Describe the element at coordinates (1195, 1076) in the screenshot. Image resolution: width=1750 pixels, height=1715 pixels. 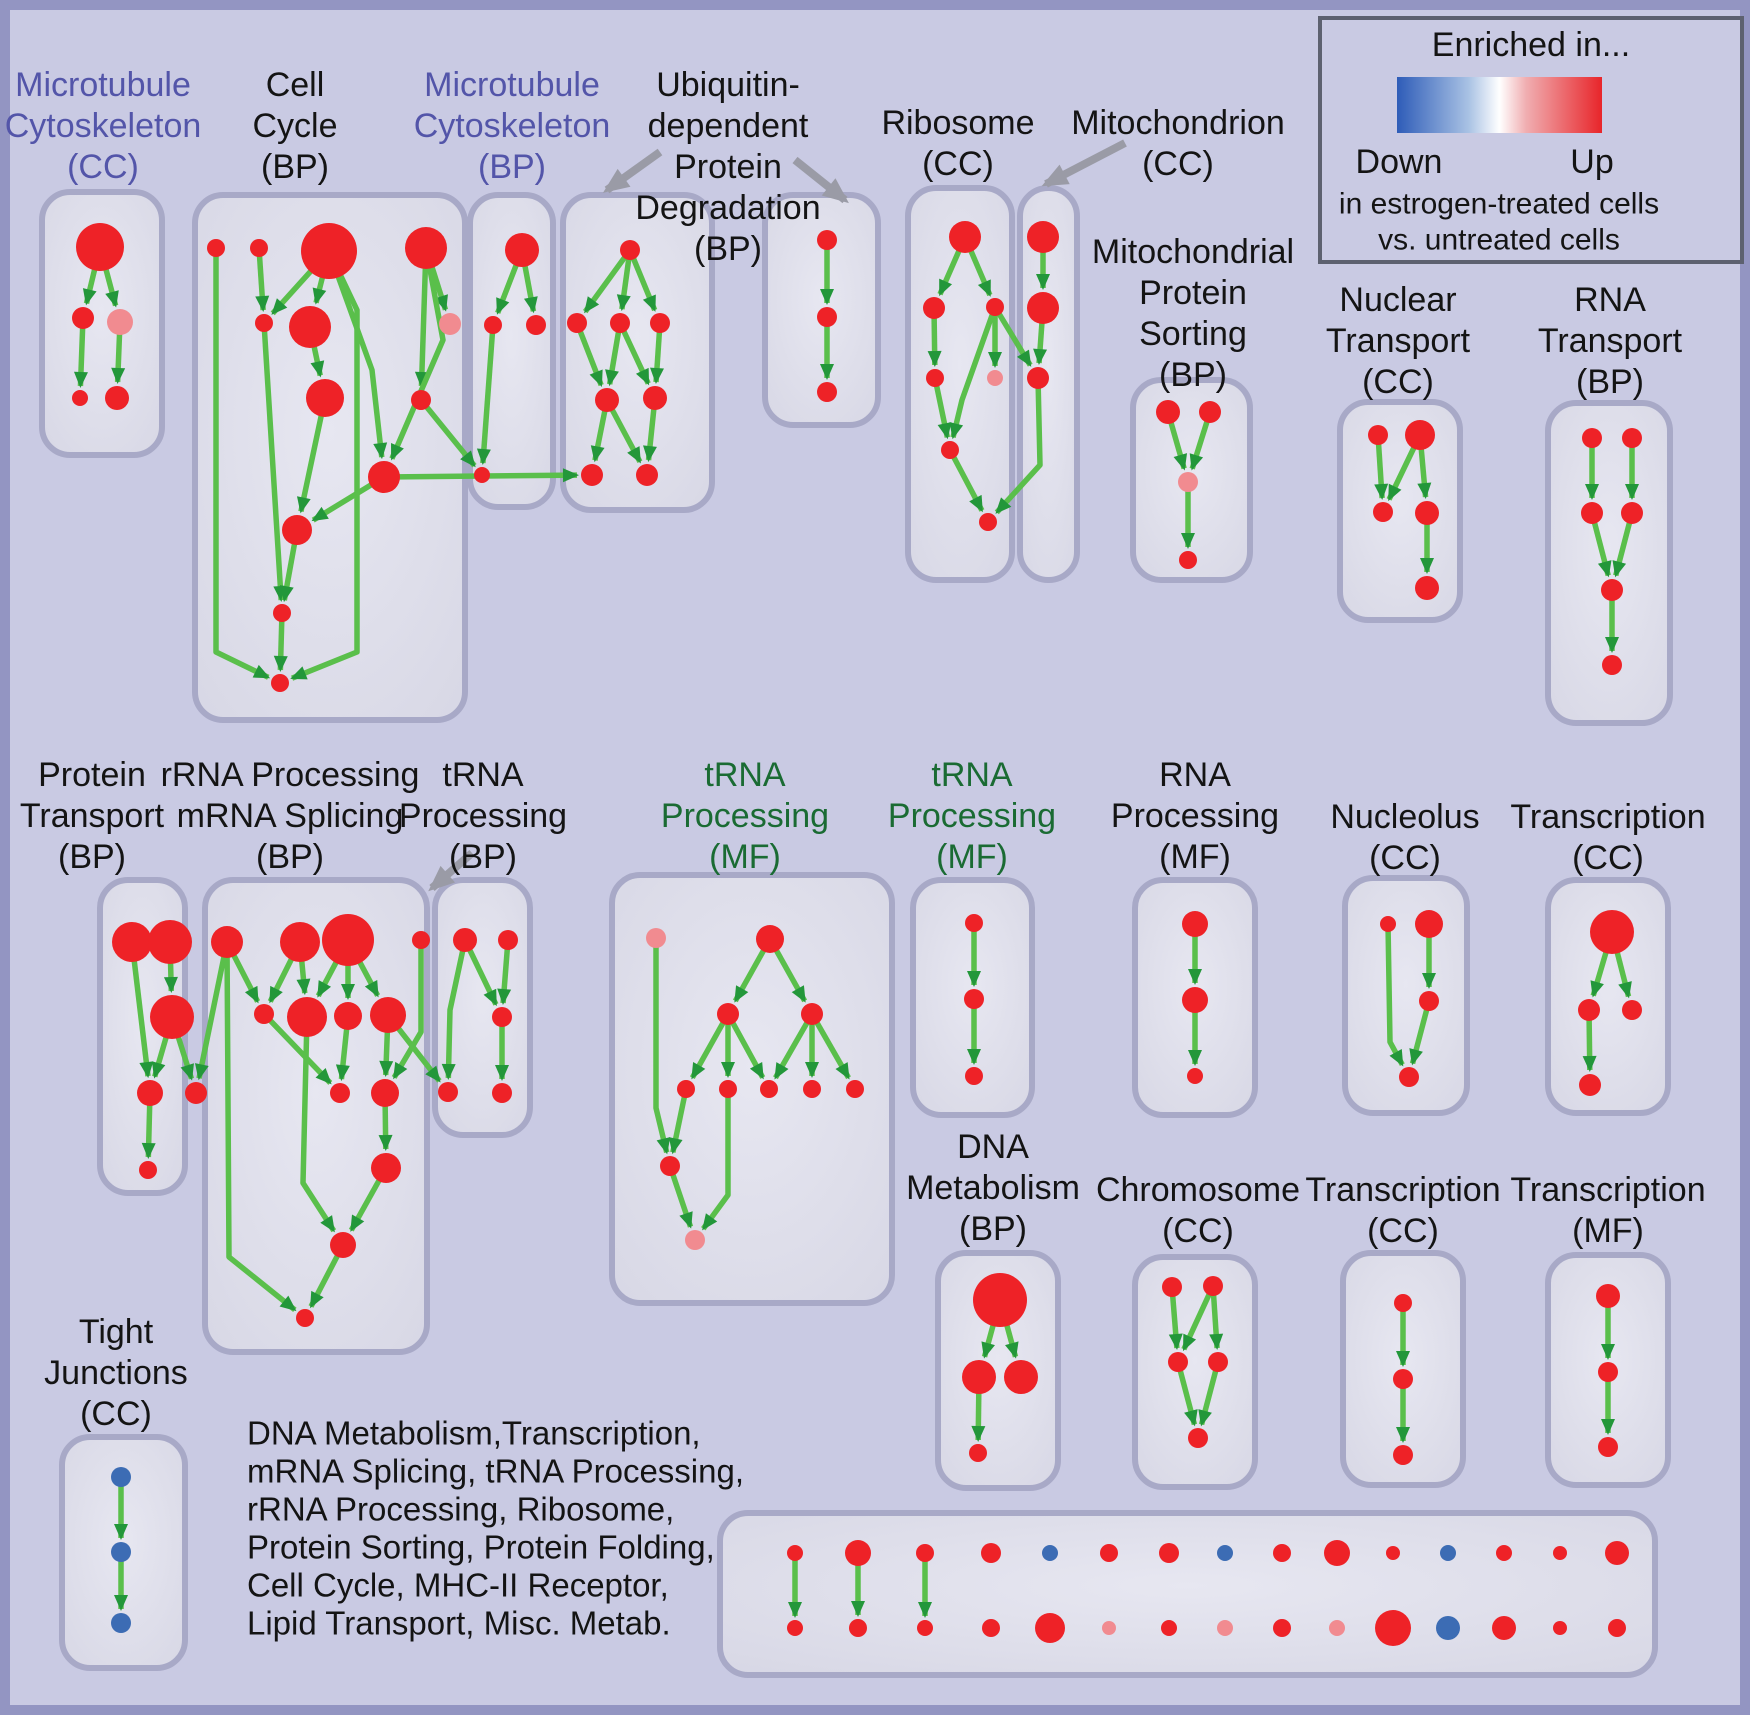
I see `node-rp3` at that location.